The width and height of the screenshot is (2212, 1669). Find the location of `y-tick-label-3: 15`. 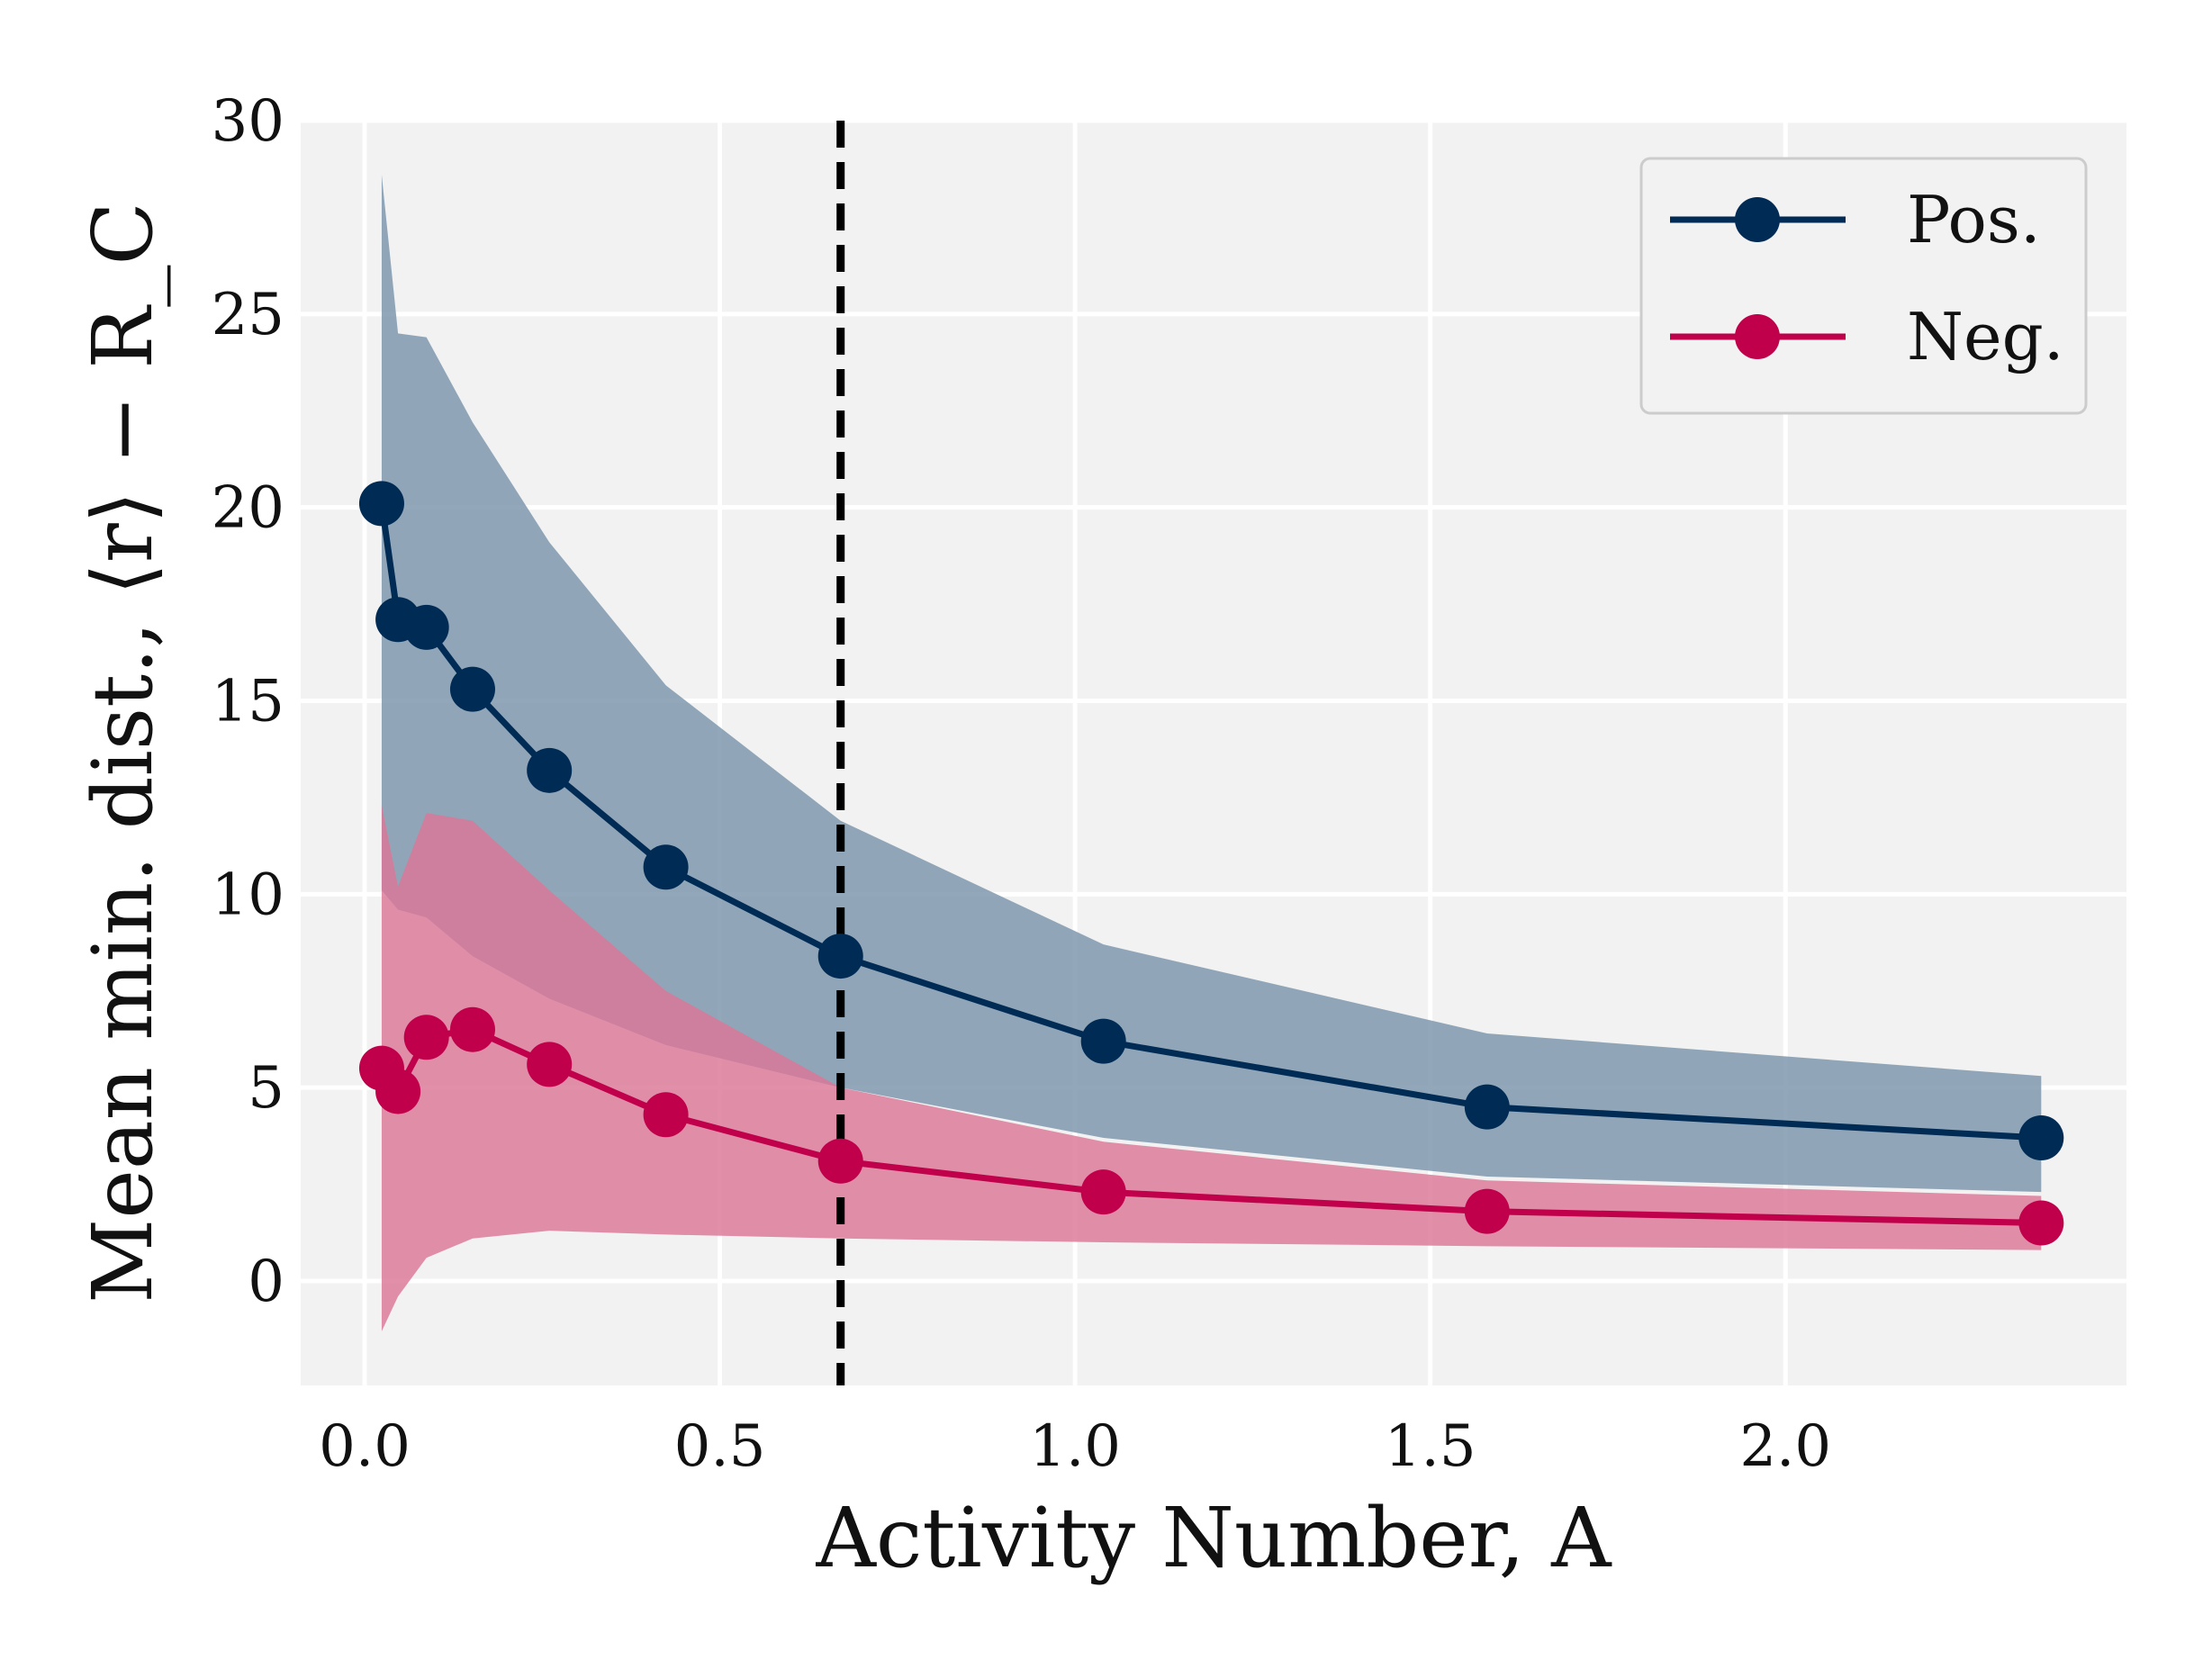

y-tick-label-3: 15 is located at coordinates (248, 701).